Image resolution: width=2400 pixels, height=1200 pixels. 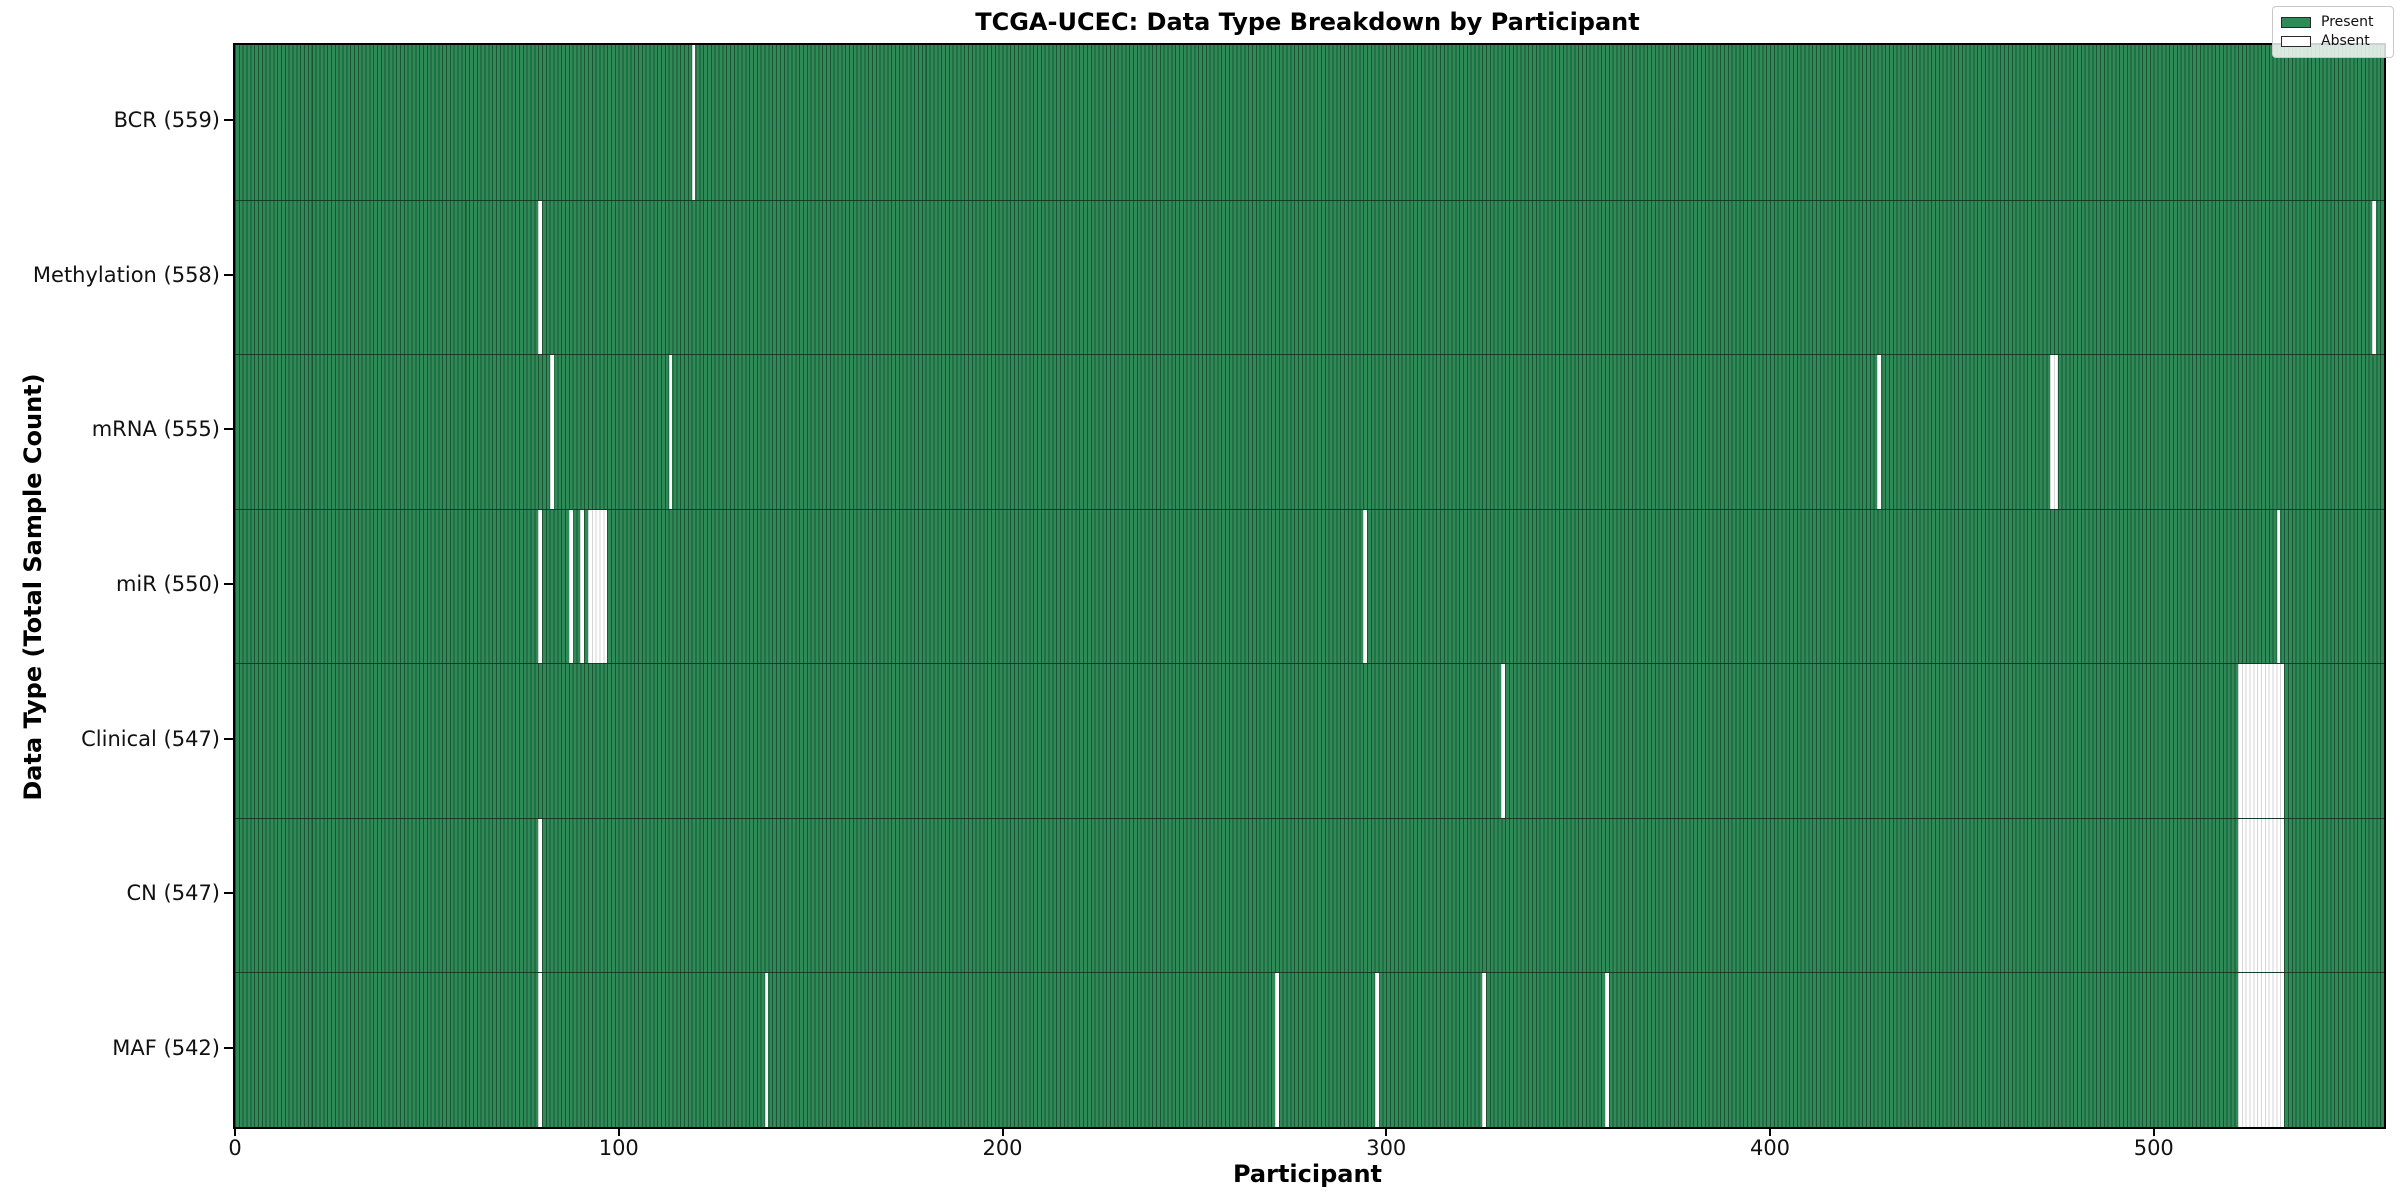 What do you see at coordinates (2347, 22) in the screenshot?
I see `legend-label: Present` at bounding box center [2347, 22].